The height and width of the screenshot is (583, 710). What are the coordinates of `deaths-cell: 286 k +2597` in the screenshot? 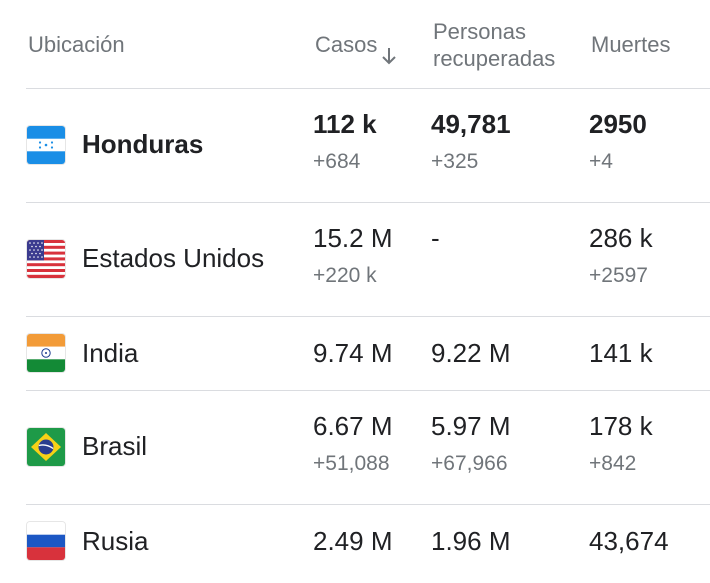 It's located at (621, 256).